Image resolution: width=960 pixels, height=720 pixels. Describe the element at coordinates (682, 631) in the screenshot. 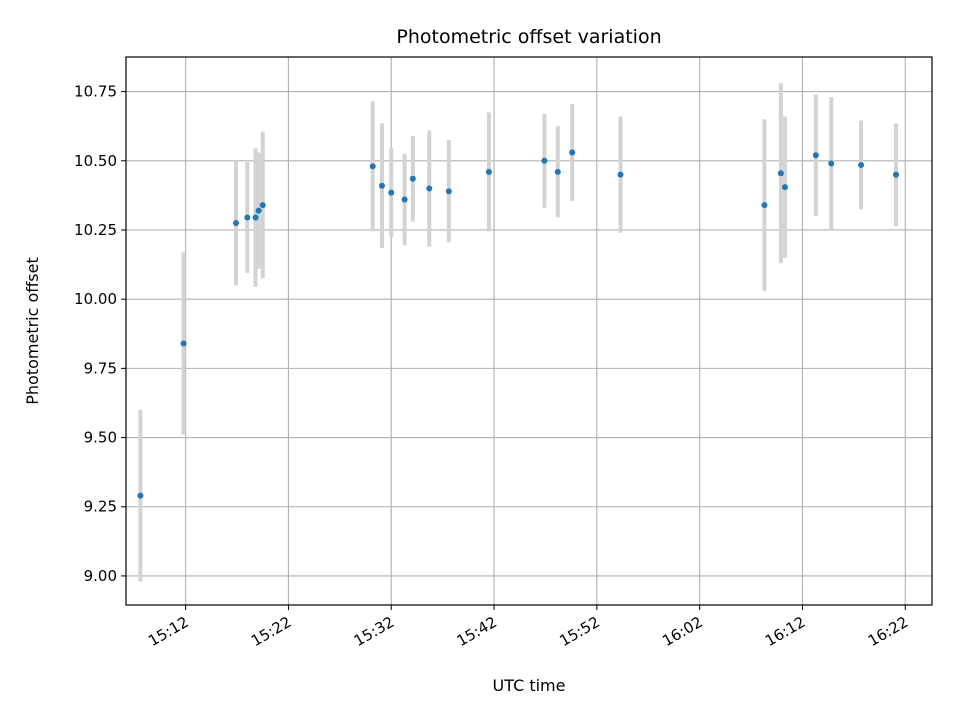

I see `x-tick-label: 16:02` at that location.